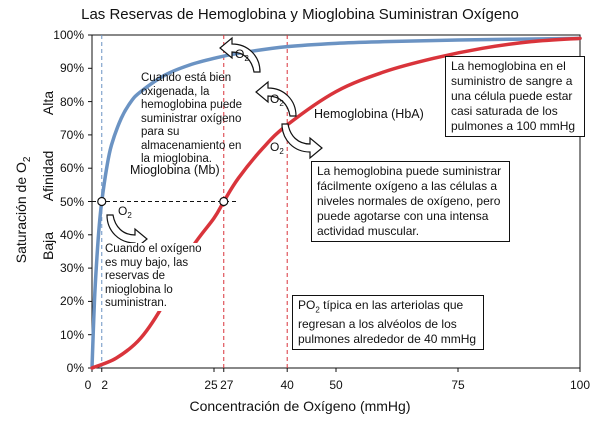  Describe the element at coordinates (369, 114) in the screenshot. I see `hemoglobin-curve-label: Hemoglobina (HbA)` at that location.